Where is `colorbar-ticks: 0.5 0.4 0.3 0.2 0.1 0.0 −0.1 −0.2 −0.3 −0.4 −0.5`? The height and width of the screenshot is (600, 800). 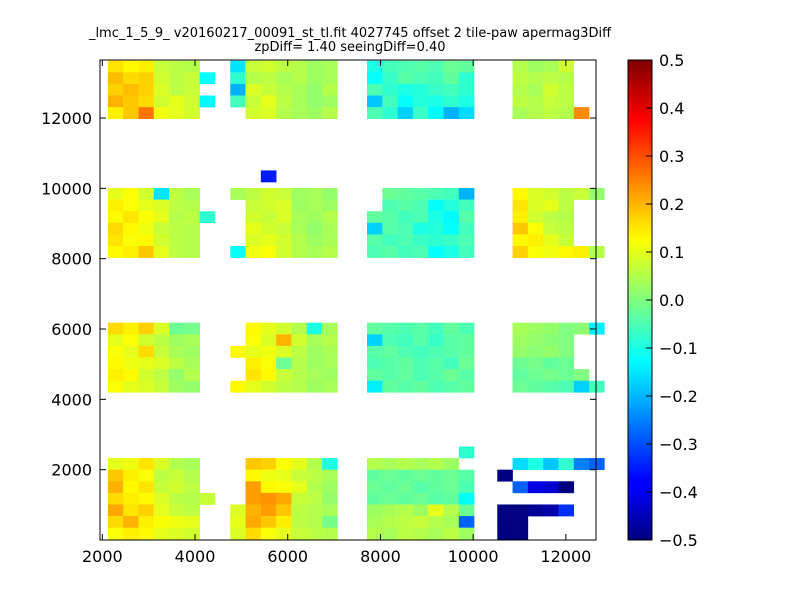
colorbar-ticks: 0.5 0.4 0.3 0.2 0.1 0.0 −0.1 −0.2 −0.3 −0.4 −0.5 is located at coordinates (672, 300).